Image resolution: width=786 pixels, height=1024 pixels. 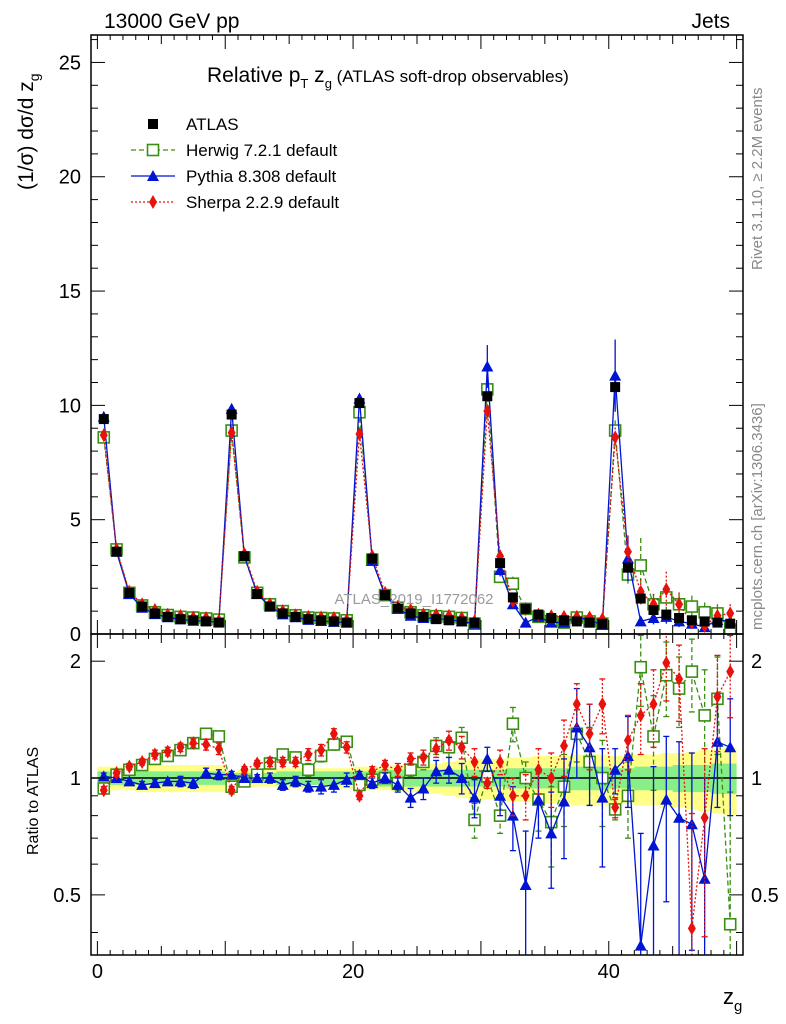 What do you see at coordinates (710, 21) in the screenshot?
I see `header-category: Jets` at bounding box center [710, 21].